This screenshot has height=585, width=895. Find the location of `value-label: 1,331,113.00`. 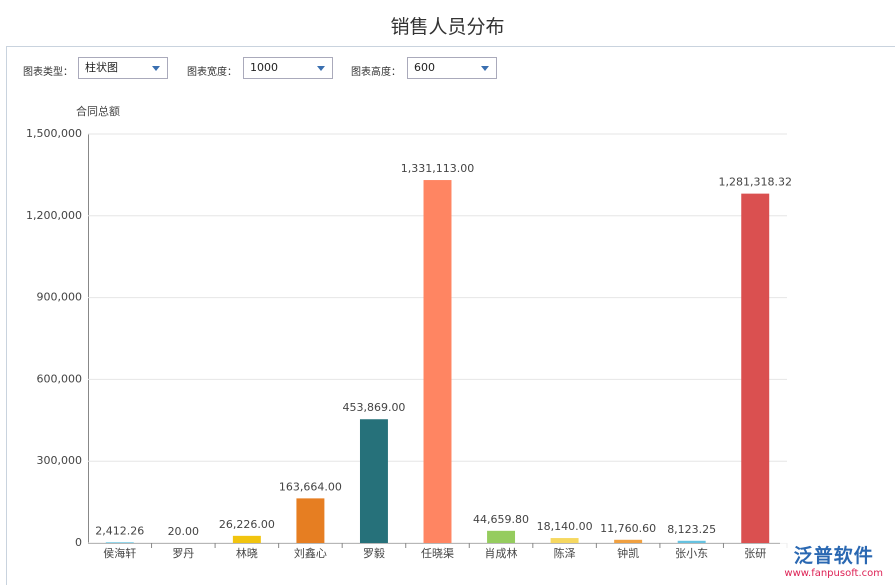

value-label: 1,331,113.00 is located at coordinates (437, 168).